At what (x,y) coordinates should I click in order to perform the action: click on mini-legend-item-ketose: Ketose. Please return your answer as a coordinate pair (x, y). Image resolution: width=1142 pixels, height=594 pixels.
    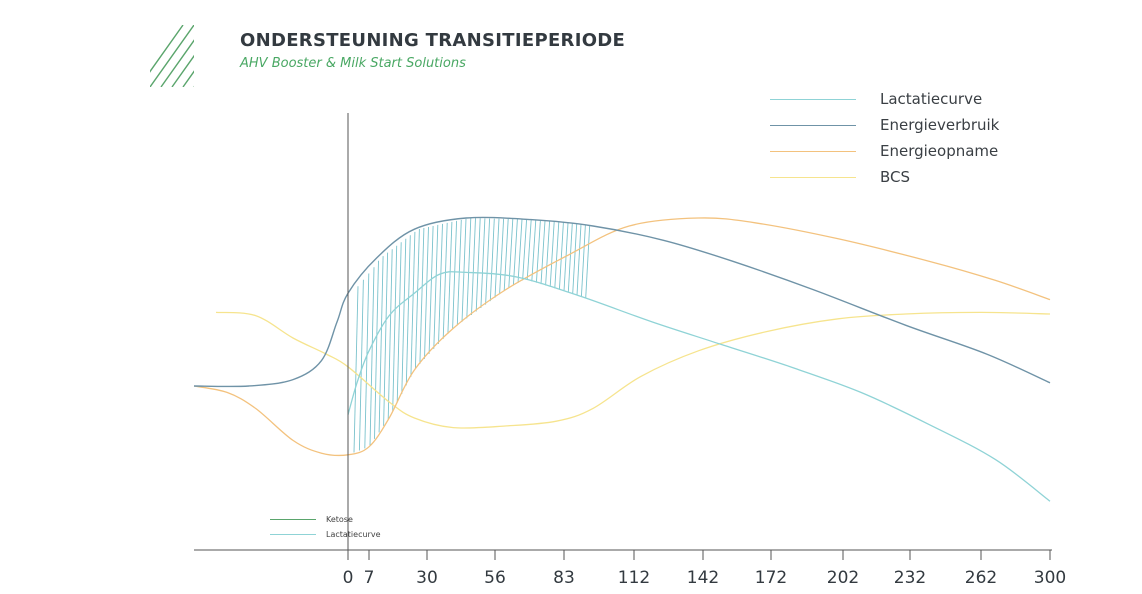
    Looking at the image, I should click on (325, 519).